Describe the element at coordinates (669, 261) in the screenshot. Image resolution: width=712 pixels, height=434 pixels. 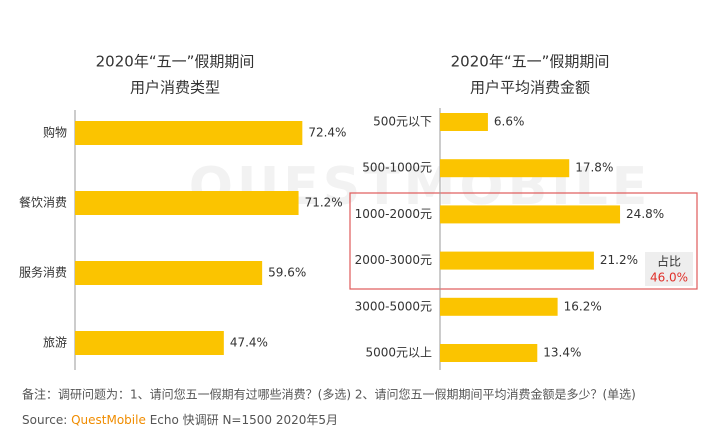
I see `annotation-title: 占比` at that location.